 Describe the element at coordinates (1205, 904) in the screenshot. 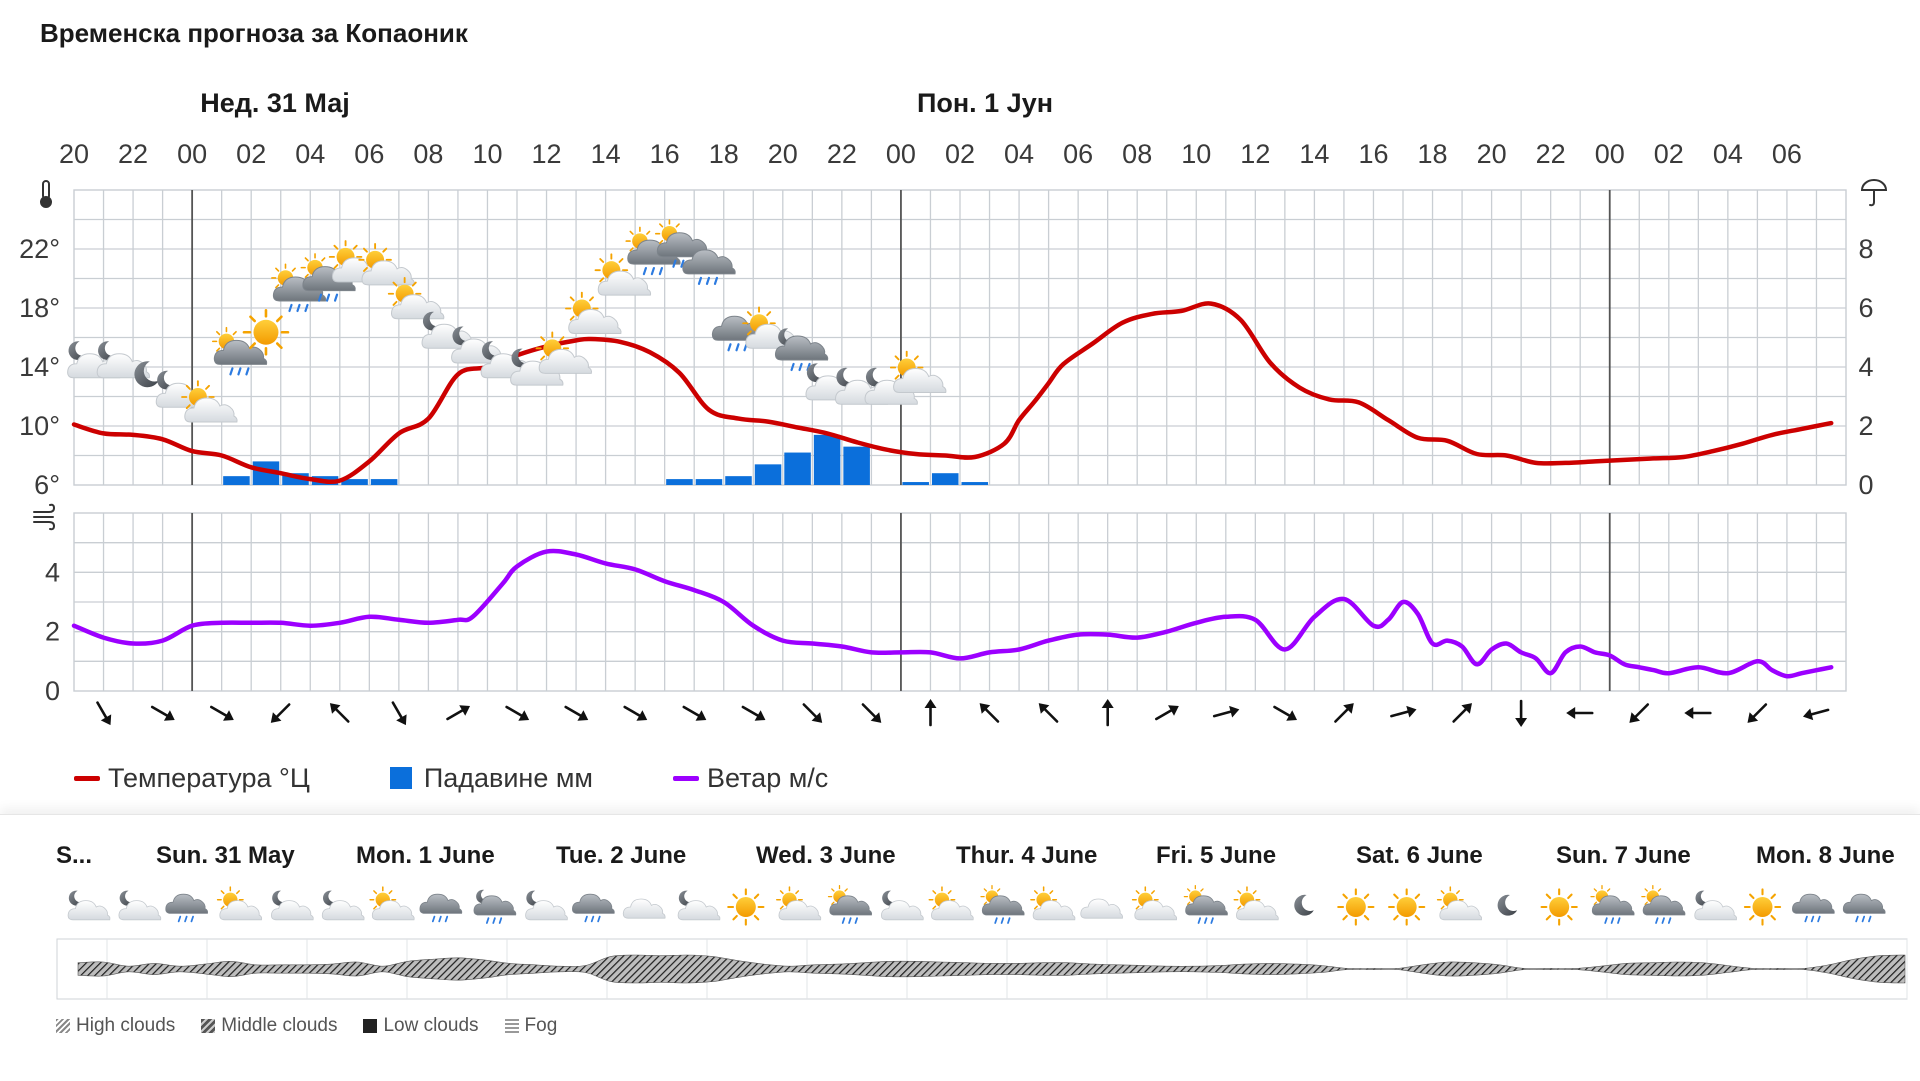

I see `sun-cloud-rain-icon` at that location.